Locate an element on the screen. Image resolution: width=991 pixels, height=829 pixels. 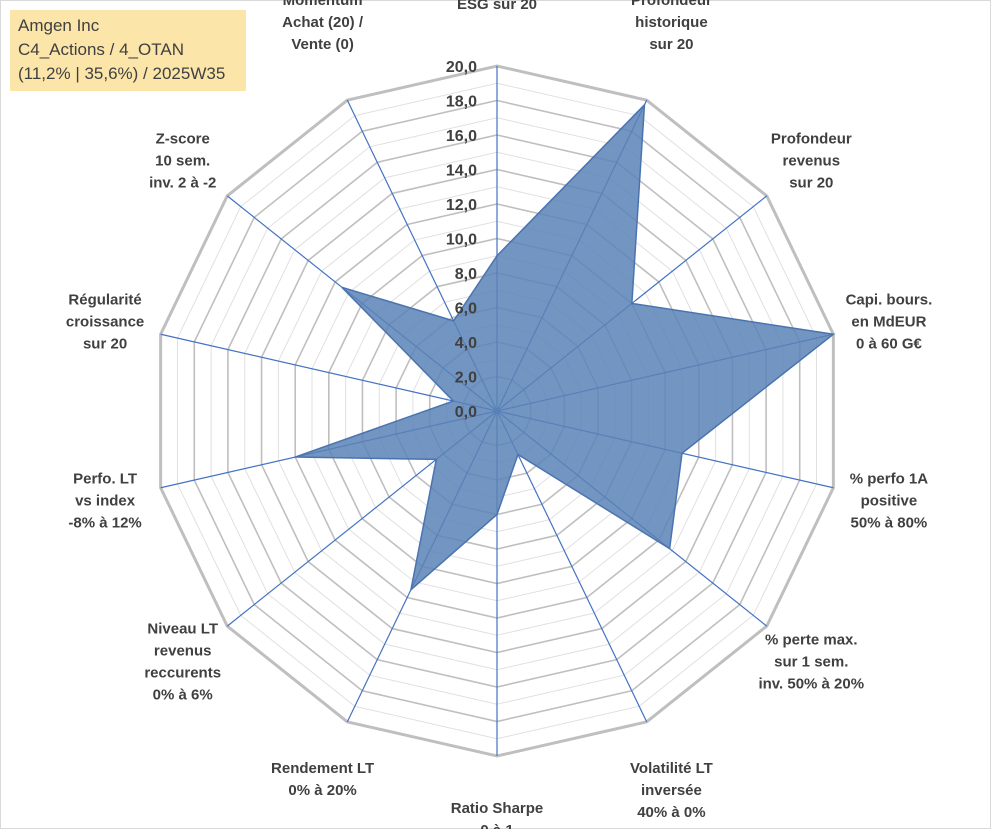
axis-label-line: 10 sem. is located at coordinates (182, 160).